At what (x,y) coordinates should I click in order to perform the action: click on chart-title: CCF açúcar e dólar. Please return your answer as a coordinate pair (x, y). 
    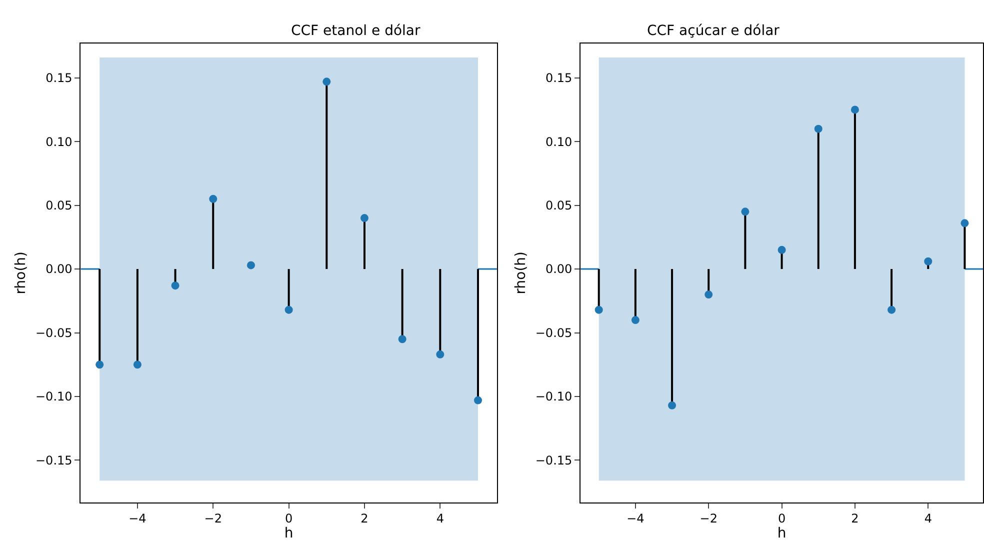
    Looking at the image, I should click on (713, 31).